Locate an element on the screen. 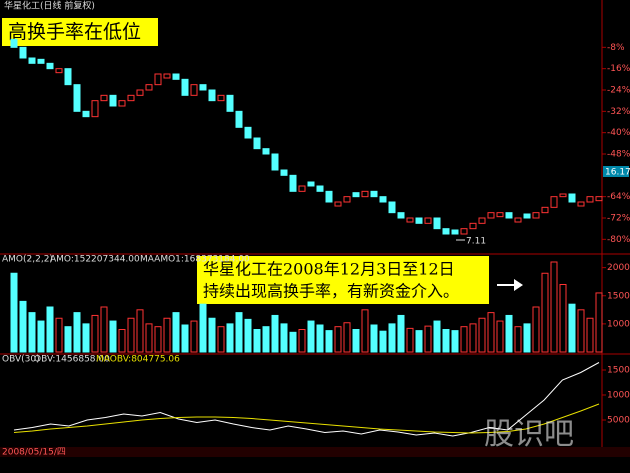 The width and height of the screenshot is (630, 473). pane-title: AMO(2,2,2) is located at coordinates (27, 260).